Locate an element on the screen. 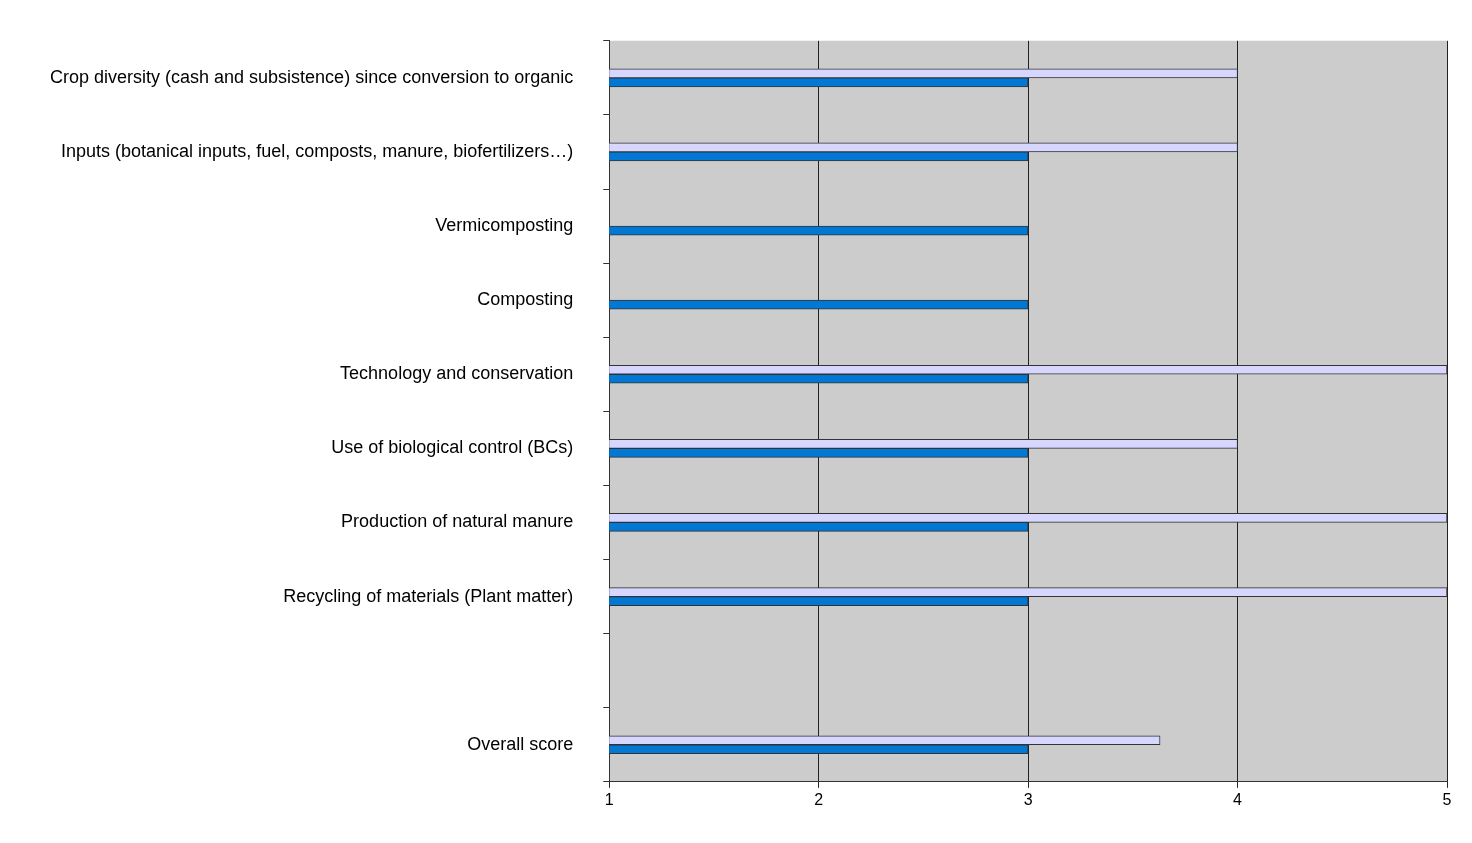 This screenshot has width=1472, height=843. x-tick-label: 3 is located at coordinates (1028, 799).